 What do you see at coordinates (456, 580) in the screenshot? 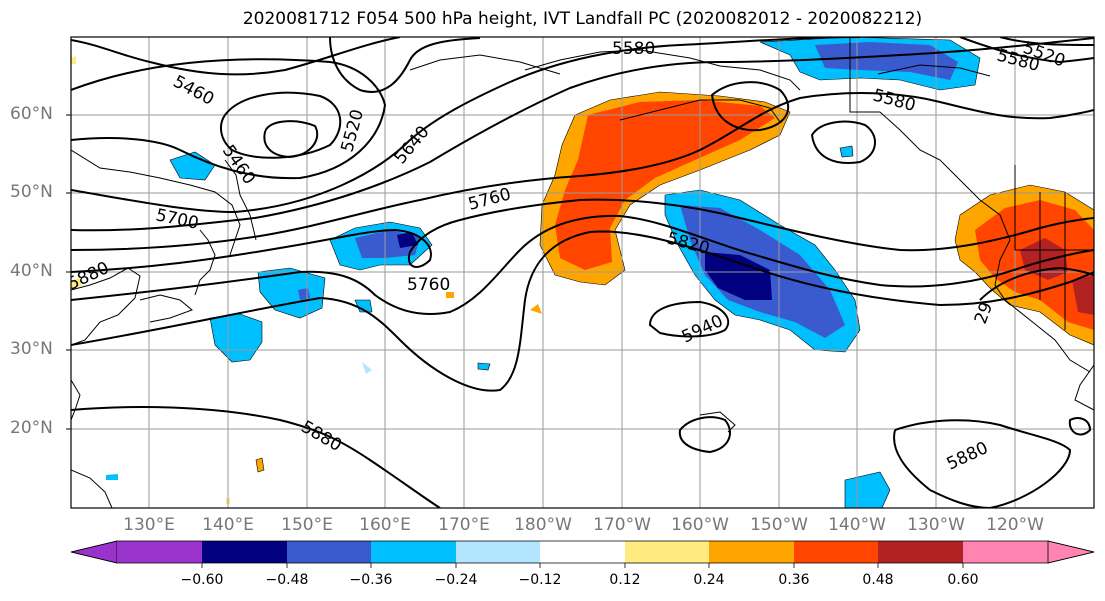
I see `colorbar-tick-label: −0.24` at bounding box center [456, 580].